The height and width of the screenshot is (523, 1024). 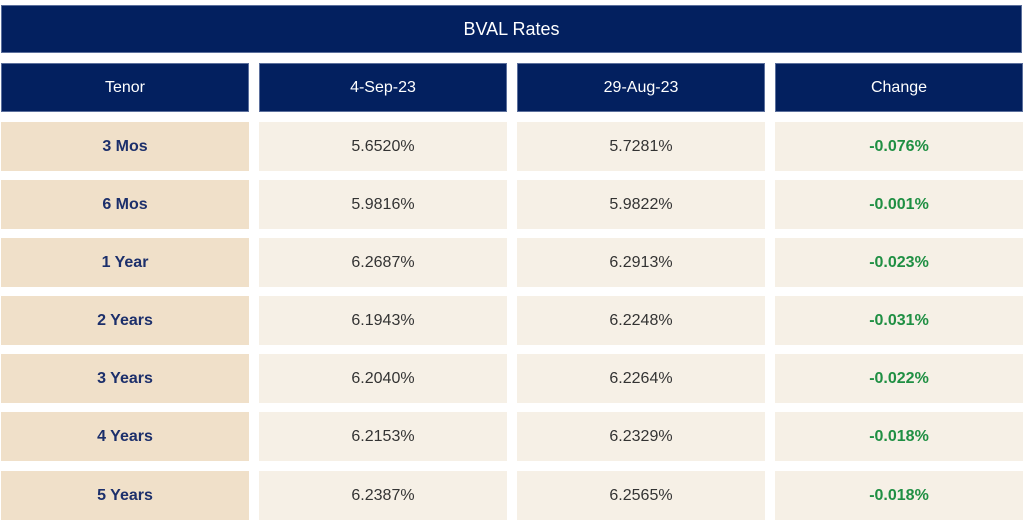 What do you see at coordinates (512, 495) in the screenshot?
I see `table-row: 5 Years 6.2387% 6.2565% -0.018%` at bounding box center [512, 495].